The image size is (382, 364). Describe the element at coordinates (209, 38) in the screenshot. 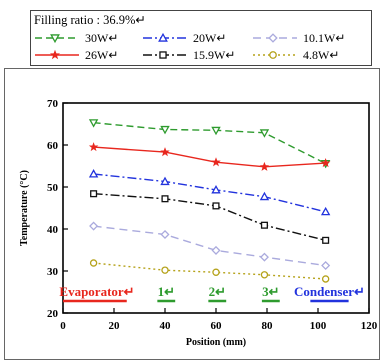

I see `legend-label: 20W↵` at that location.